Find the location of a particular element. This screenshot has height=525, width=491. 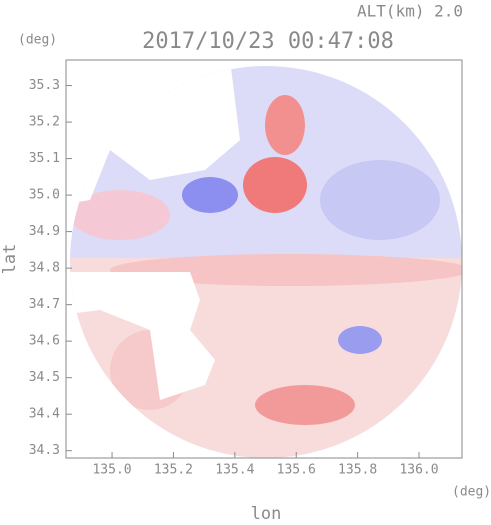

y-tick-label: 34.5 is located at coordinates (44, 377).